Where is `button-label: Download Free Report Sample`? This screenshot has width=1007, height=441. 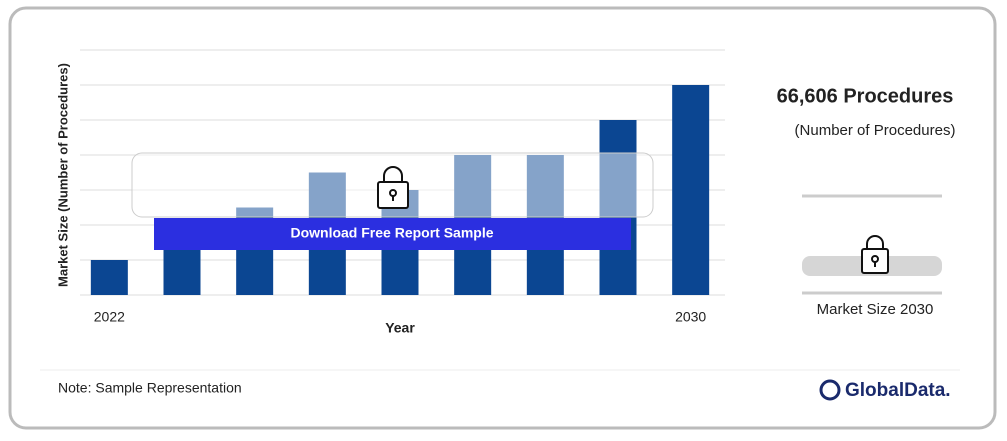 button-label: Download Free Report Sample is located at coordinates (391, 233).